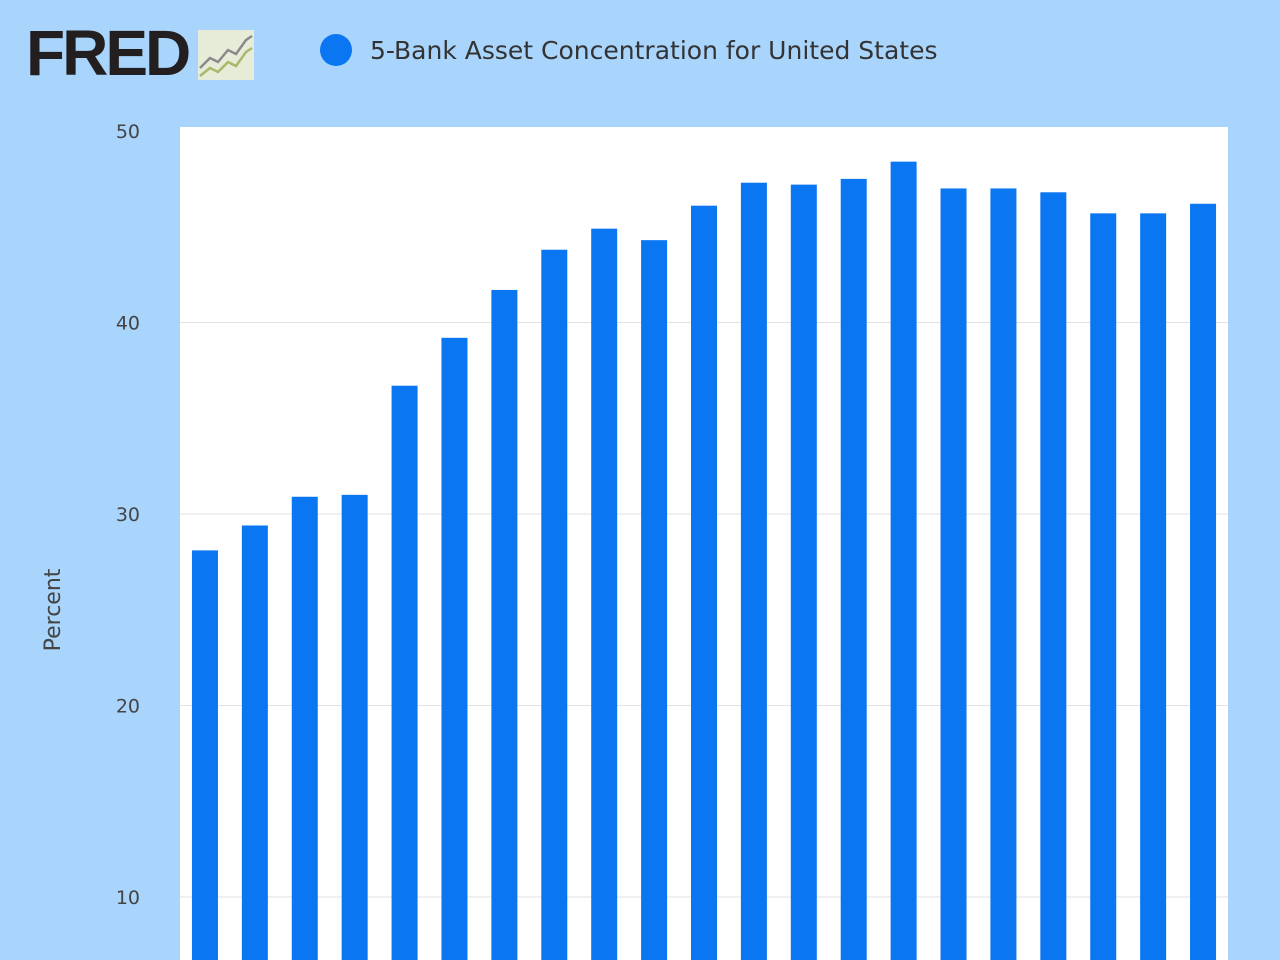  I want to click on y-tick-label: 30, so click(128, 515).